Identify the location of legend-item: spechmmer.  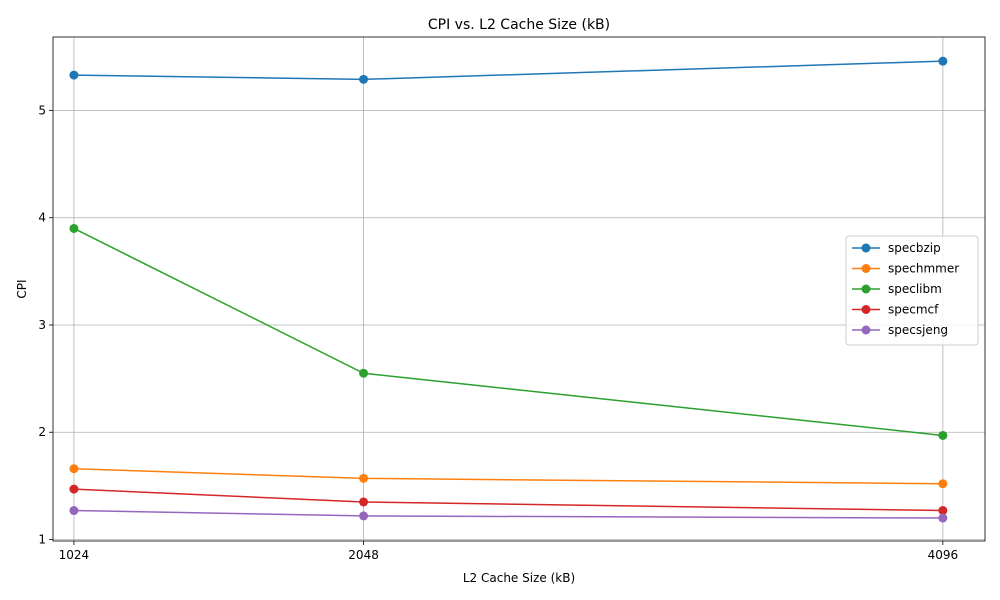
(905, 269).